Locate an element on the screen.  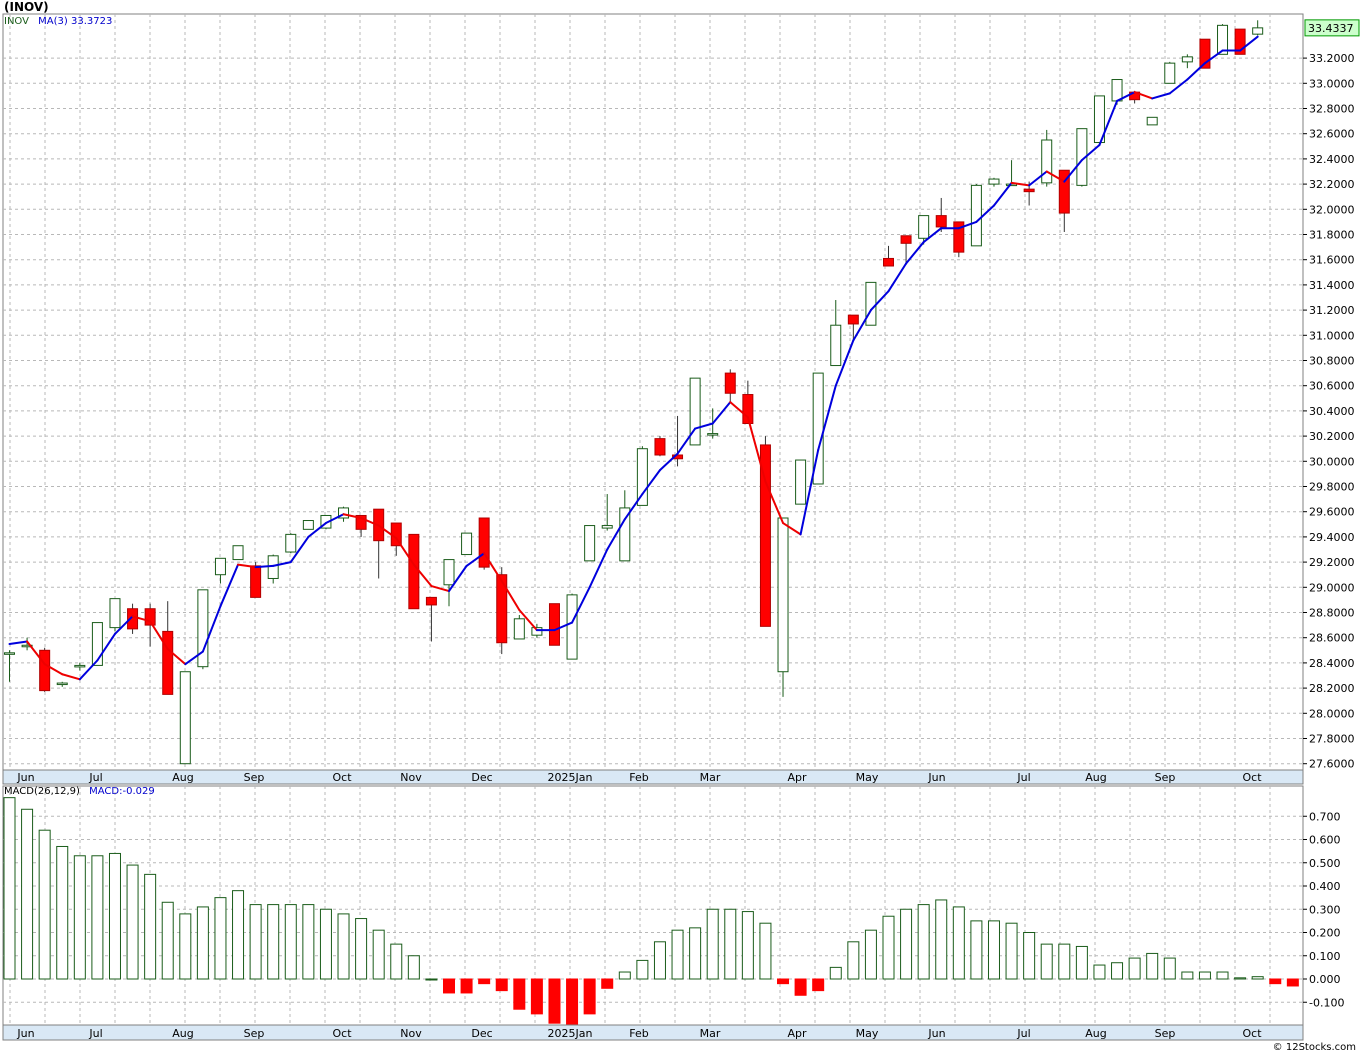
x-axis-label: 2025Jan is located at coordinates (570, 777).